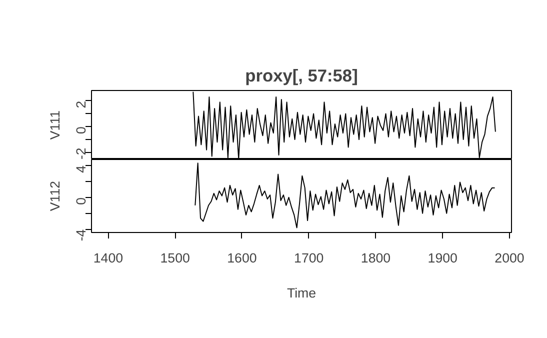  I want to click on x-tick-label: 1900, so click(443, 258).